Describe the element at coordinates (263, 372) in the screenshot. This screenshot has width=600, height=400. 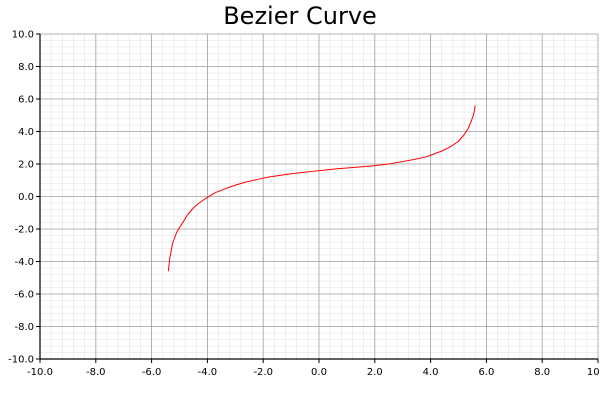
I see `x-tick-label: -2.0` at that location.